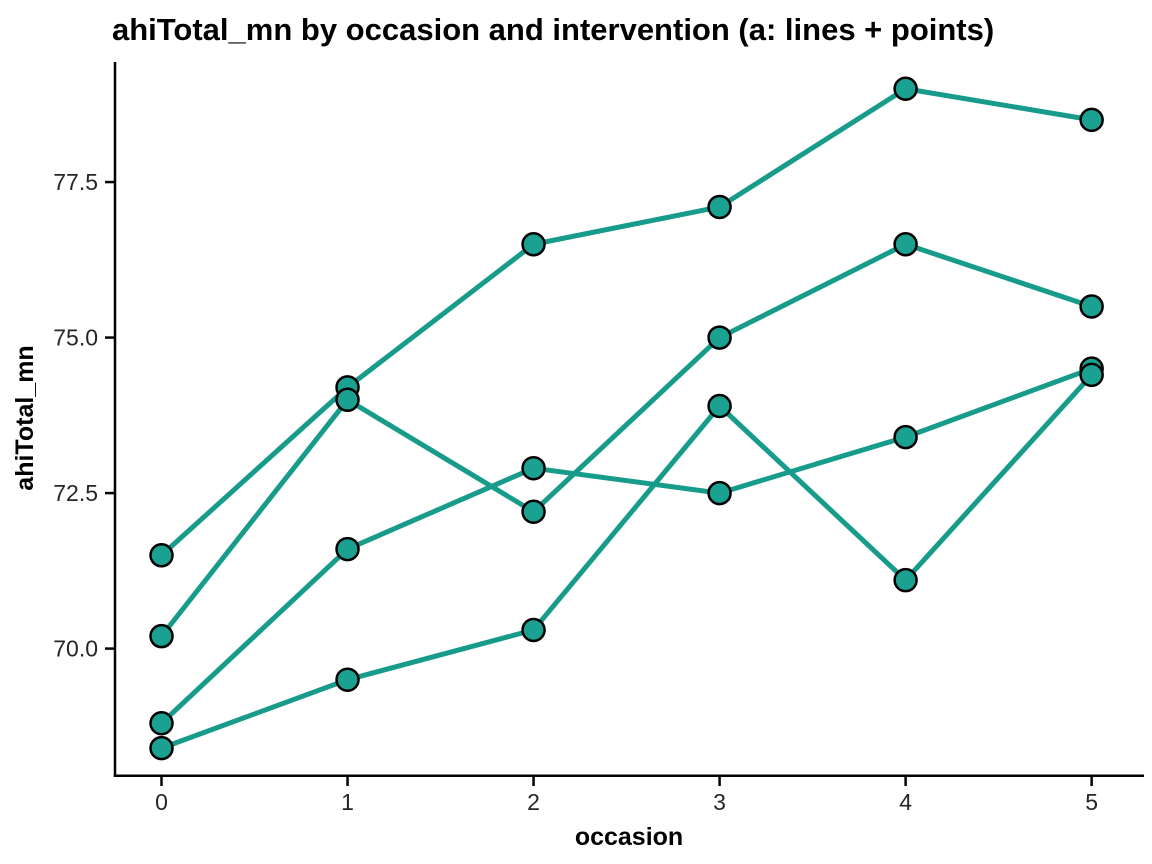  I want to click on data-point-s1-x3, so click(719, 207).